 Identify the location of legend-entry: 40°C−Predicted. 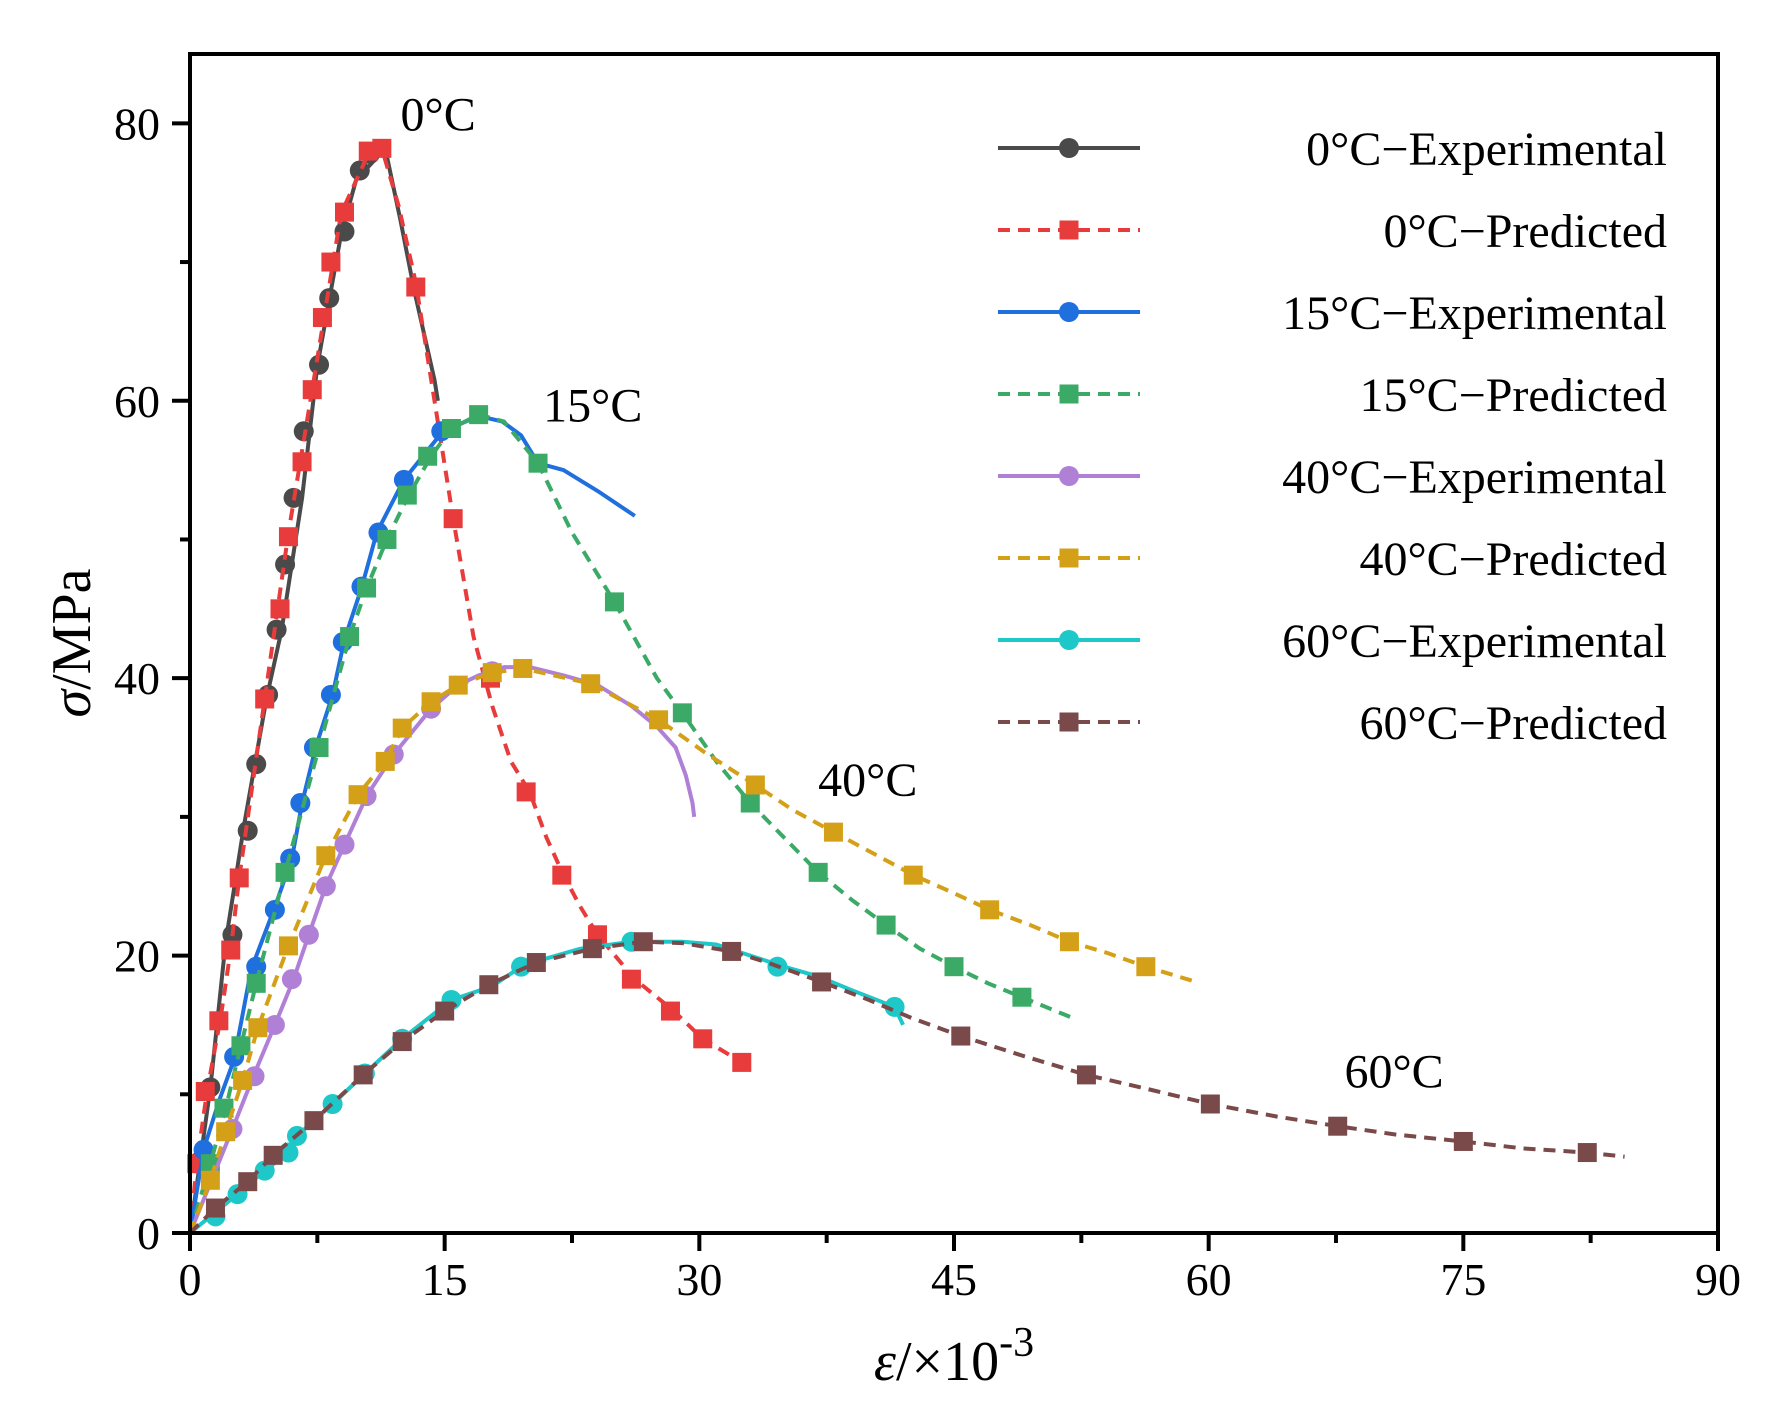
(1332, 559).